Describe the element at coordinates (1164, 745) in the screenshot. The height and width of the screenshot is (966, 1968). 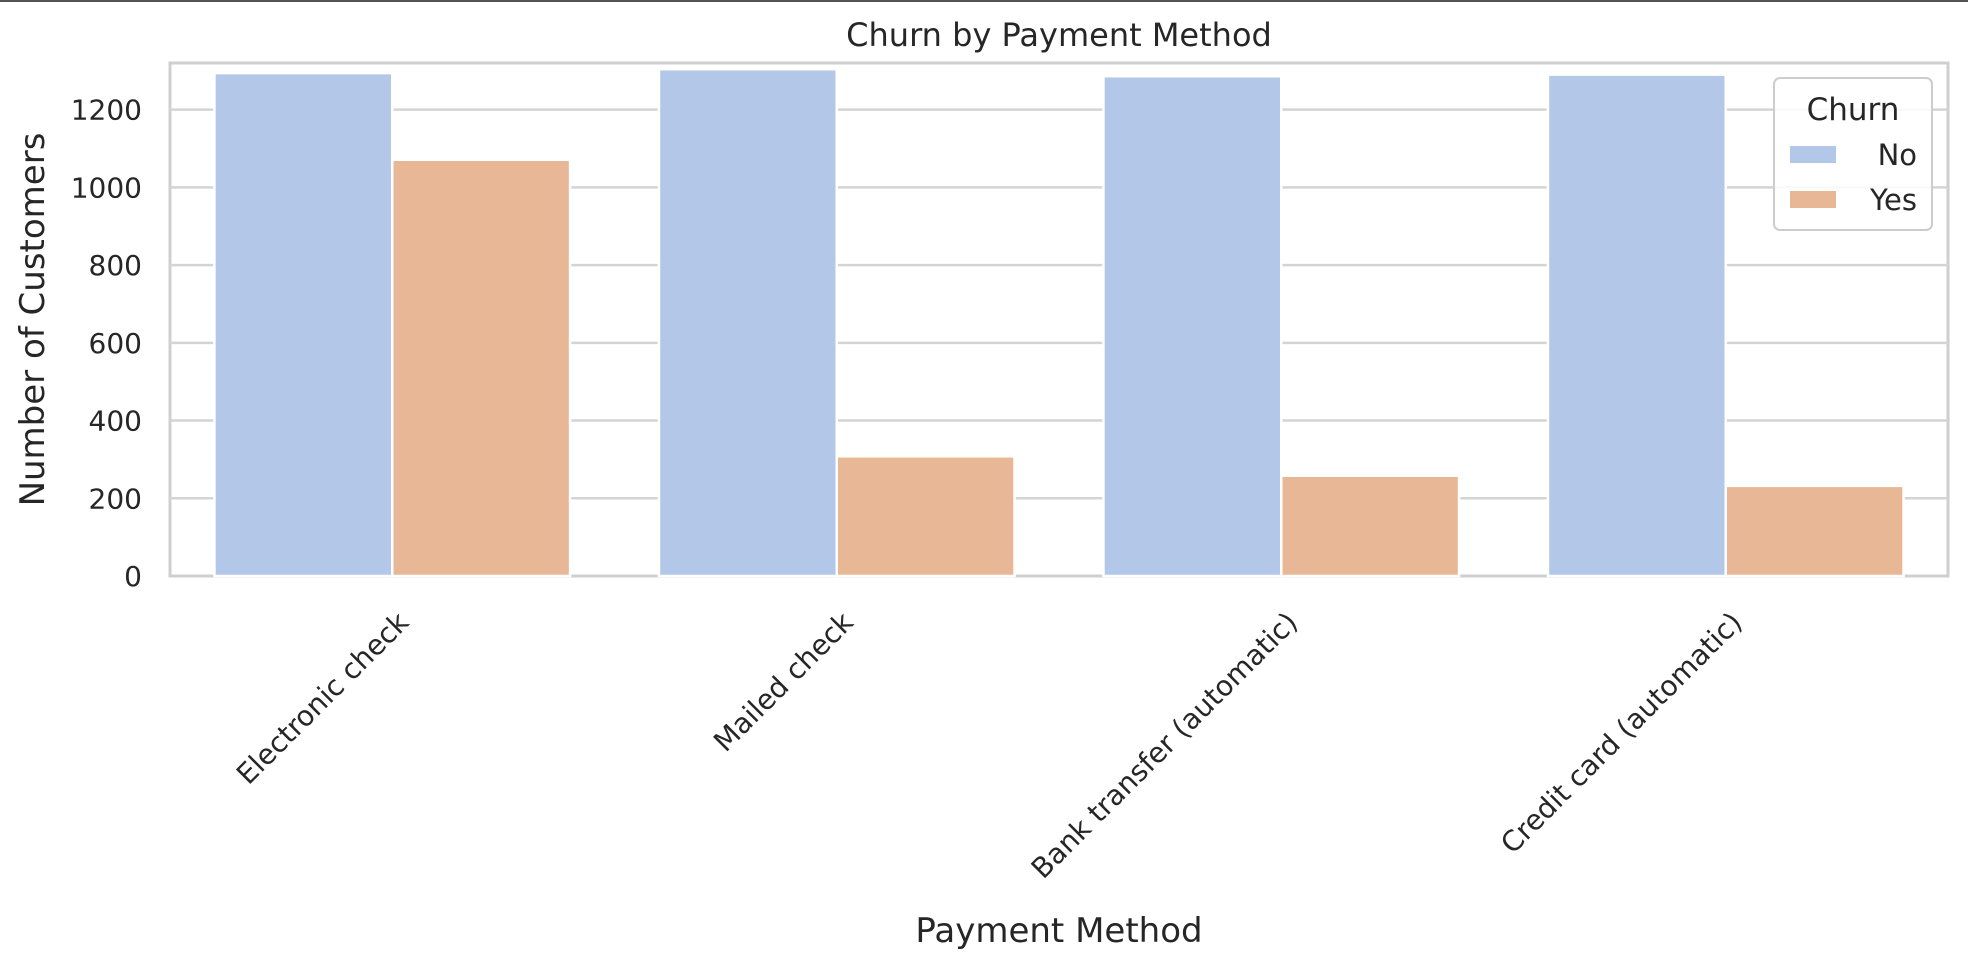
I see `x-tick-label: Bank transfer (automatic)` at that location.